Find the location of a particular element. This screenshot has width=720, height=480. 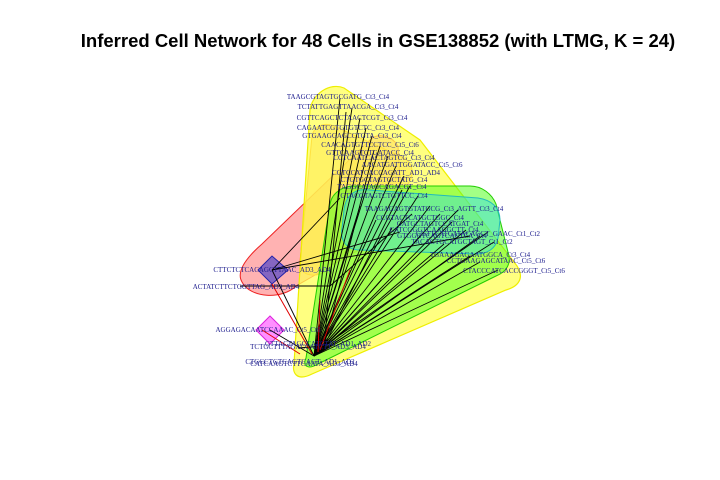

node-label: CCTCAATCACTAGTCG_Ct3_Ct4 is located at coordinates (384, 158).